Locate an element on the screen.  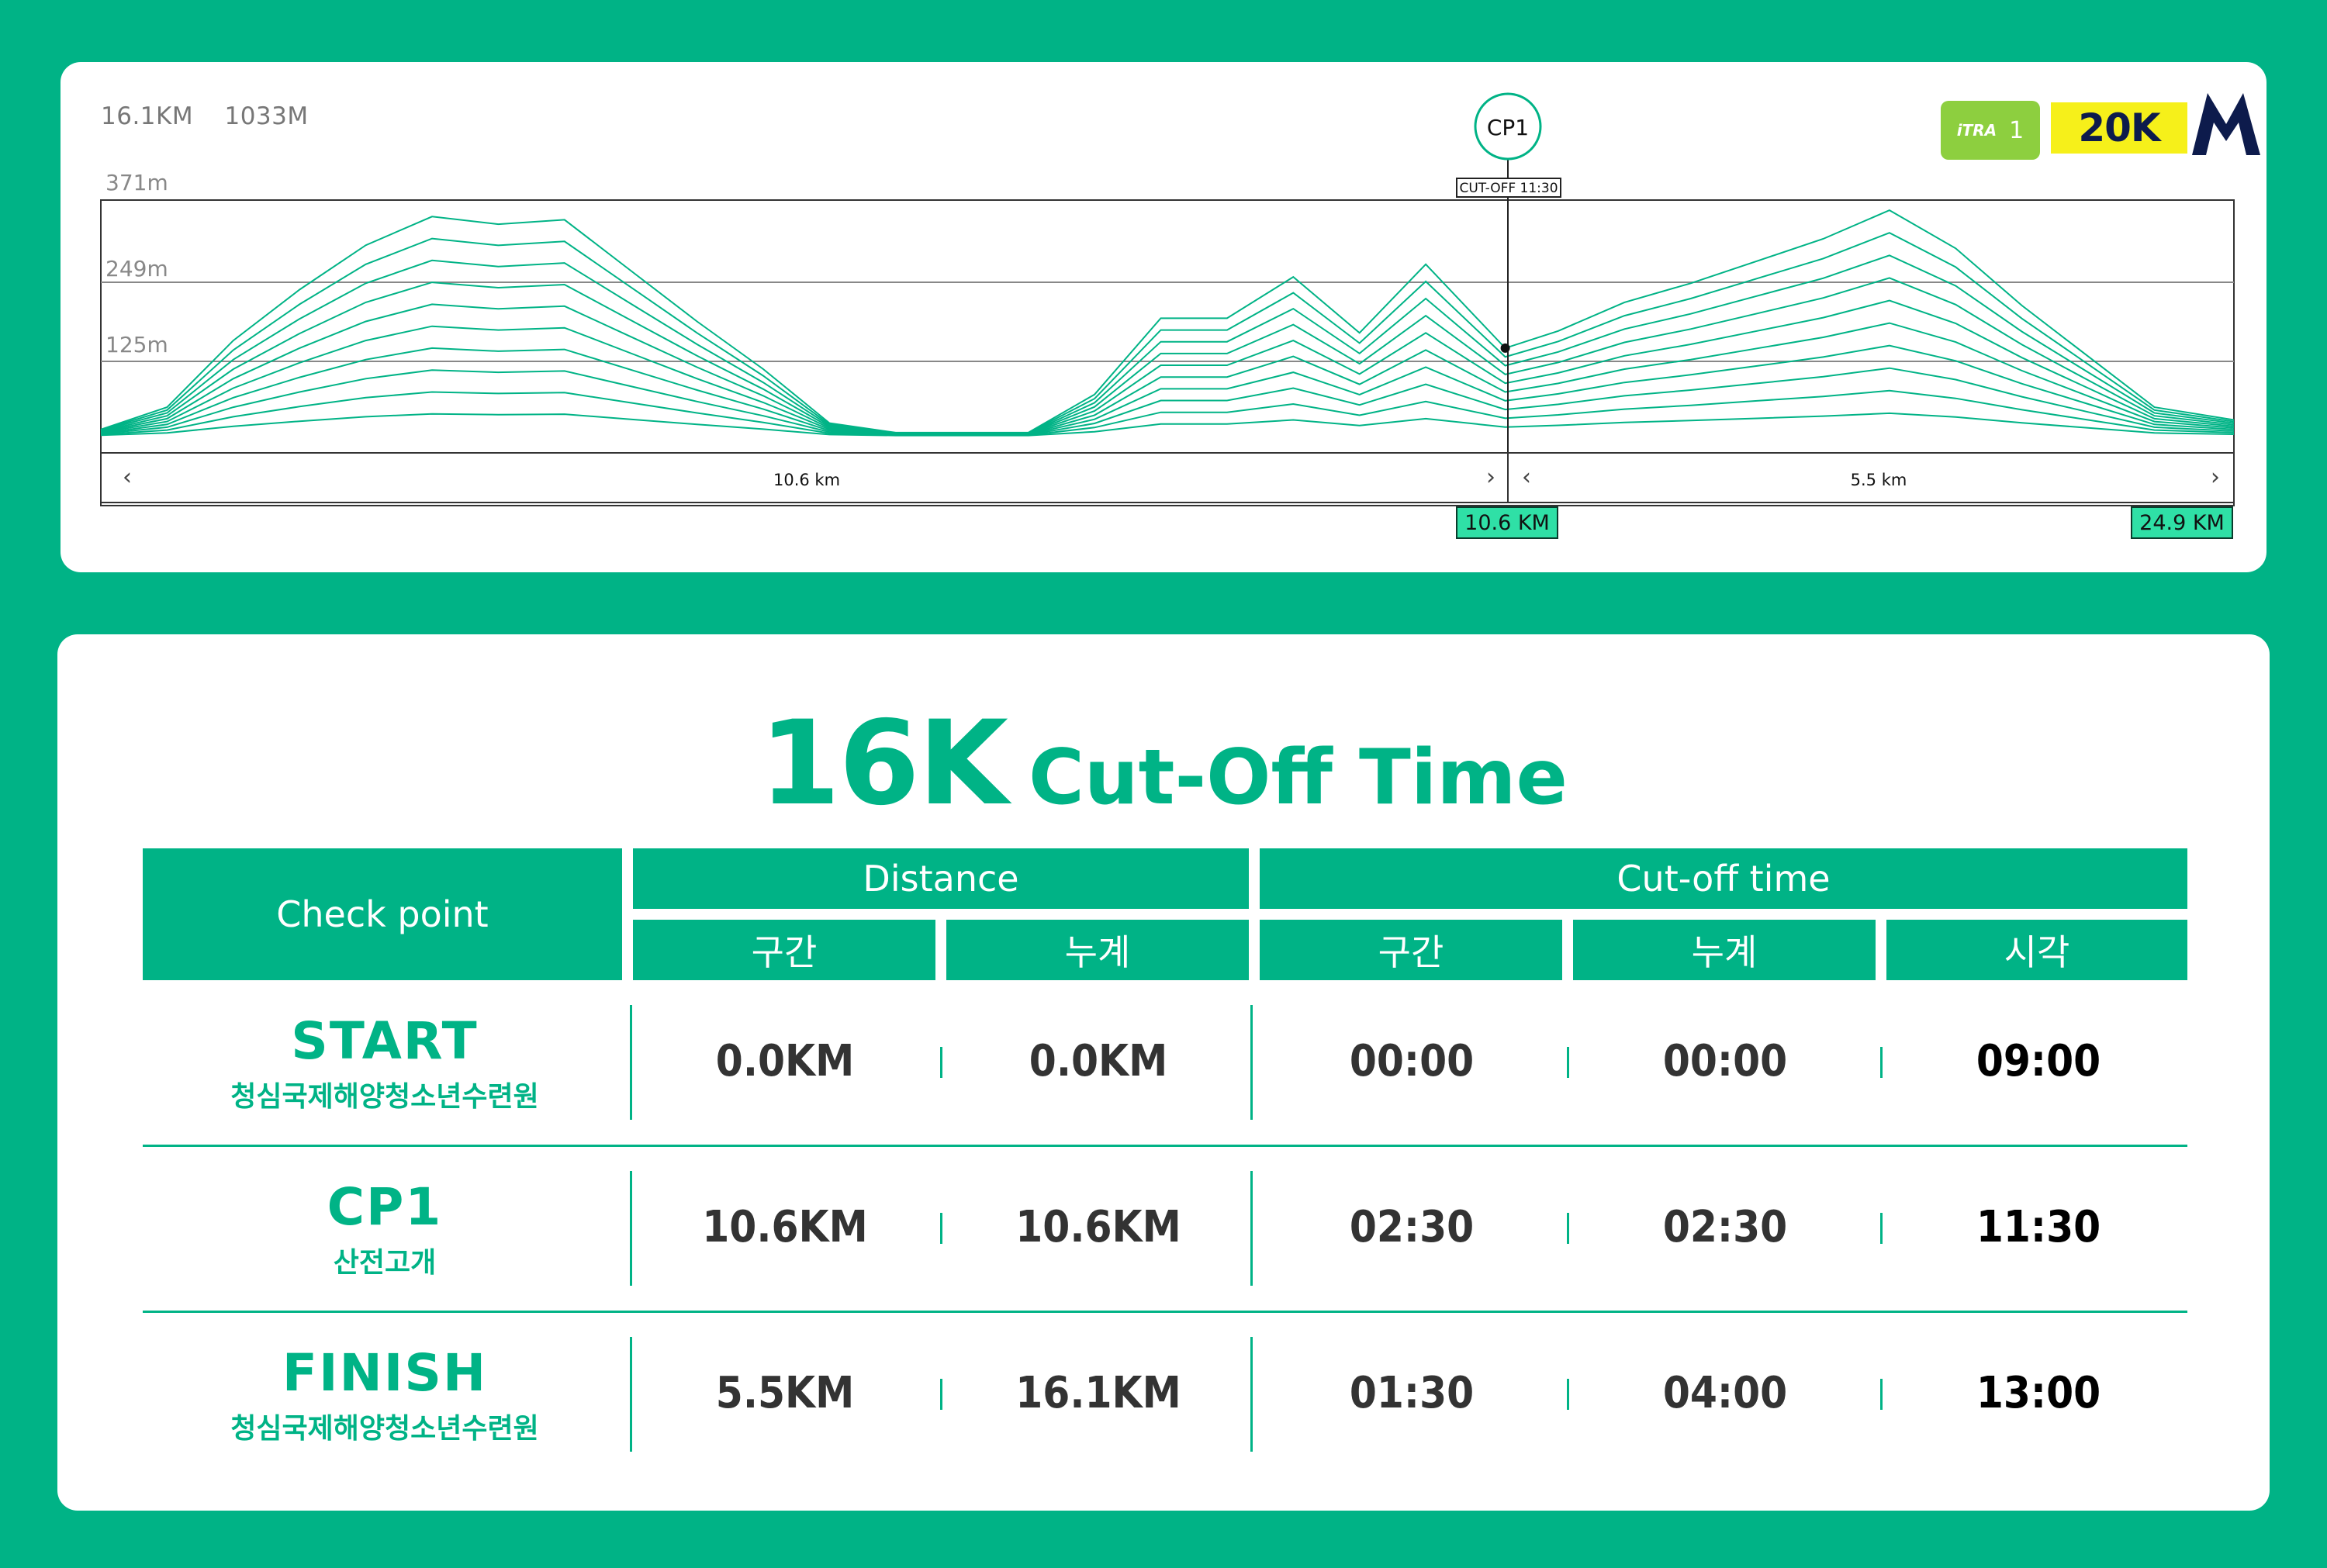
cp1-circle is located at coordinates (1508, 126).